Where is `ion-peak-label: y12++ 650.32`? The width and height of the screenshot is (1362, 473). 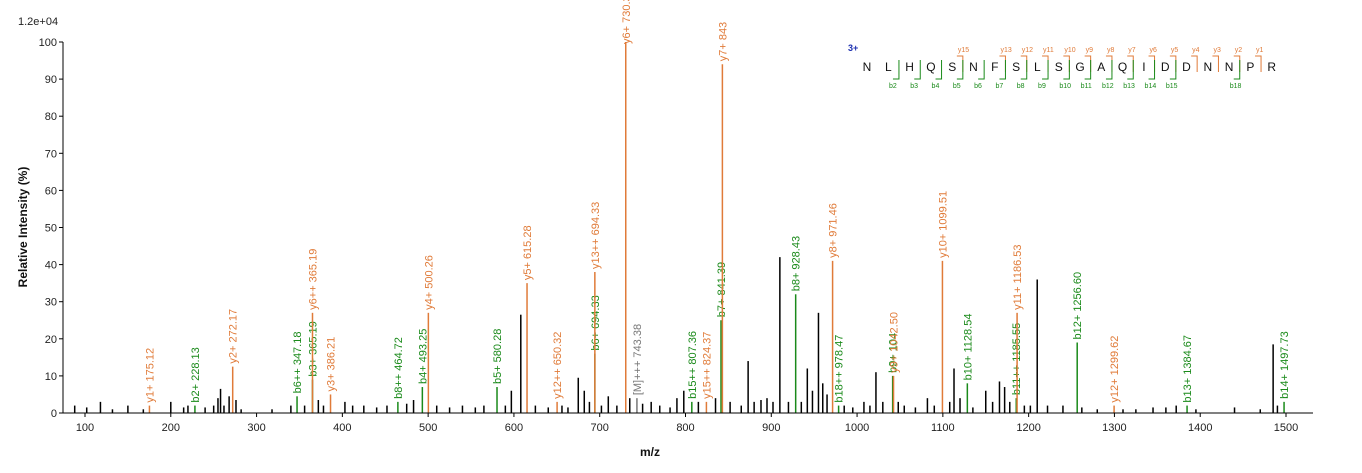
ion-peak-label: y12++ 650.32 is located at coordinates (558, 365).